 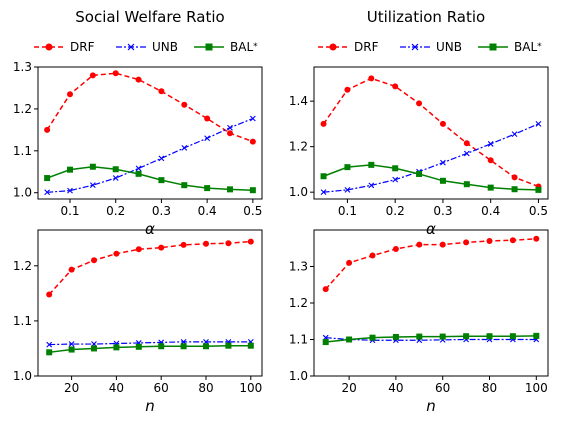 What do you see at coordinates (22, 151) in the screenshot?
I see `chart-0-ytick-label-1: 1.1` at bounding box center [22, 151].